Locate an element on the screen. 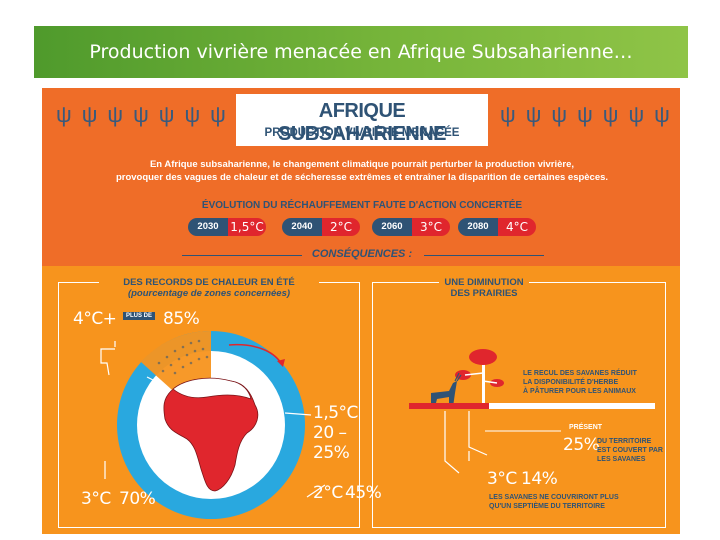  infographic-subtitle: PRODUCTION VIVRIÈRE MENACÉE is located at coordinates (362, 133).